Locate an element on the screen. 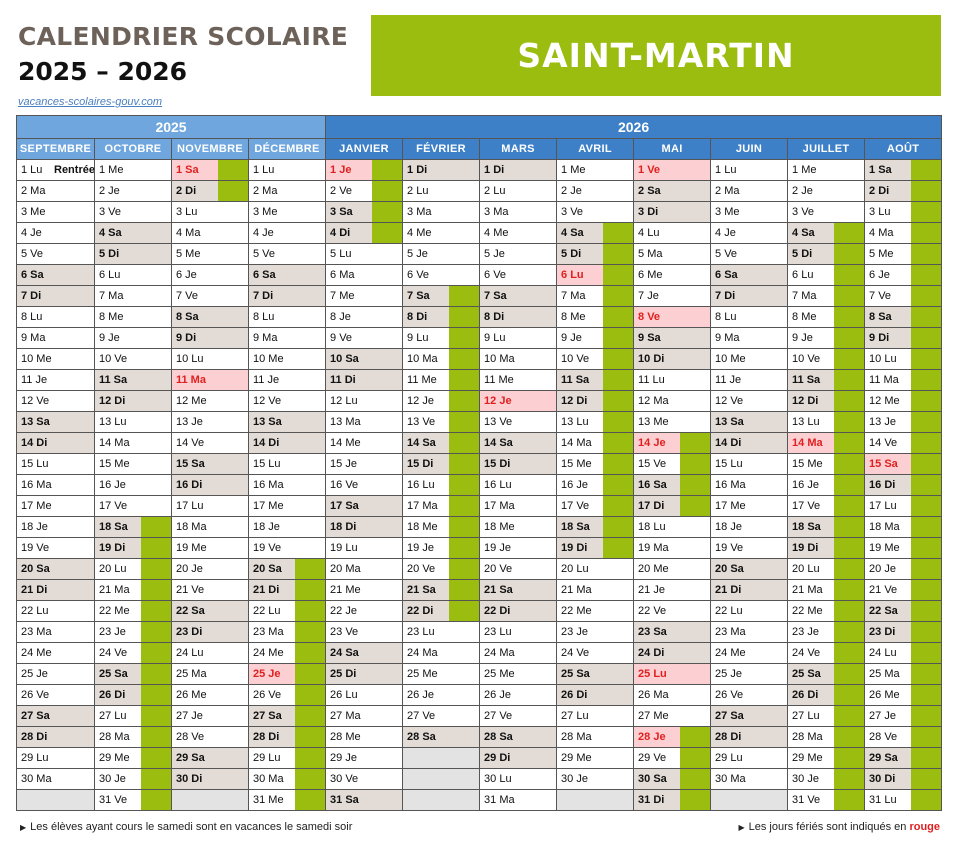 The height and width of the screenshot is (850, 956). day-label: 3 Ma is located at coordinates (496, 212).